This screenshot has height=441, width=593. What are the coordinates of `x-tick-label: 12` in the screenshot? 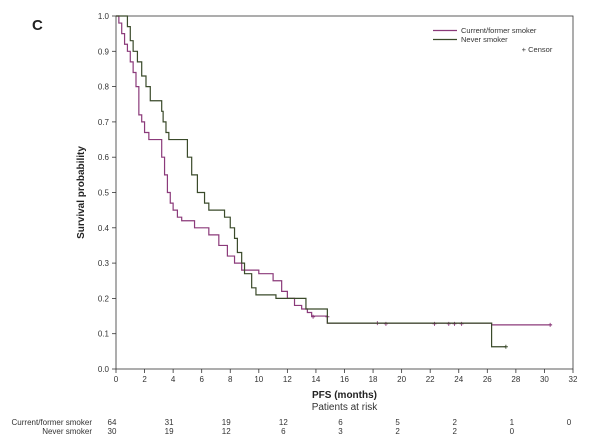 It's located at (287, 379).